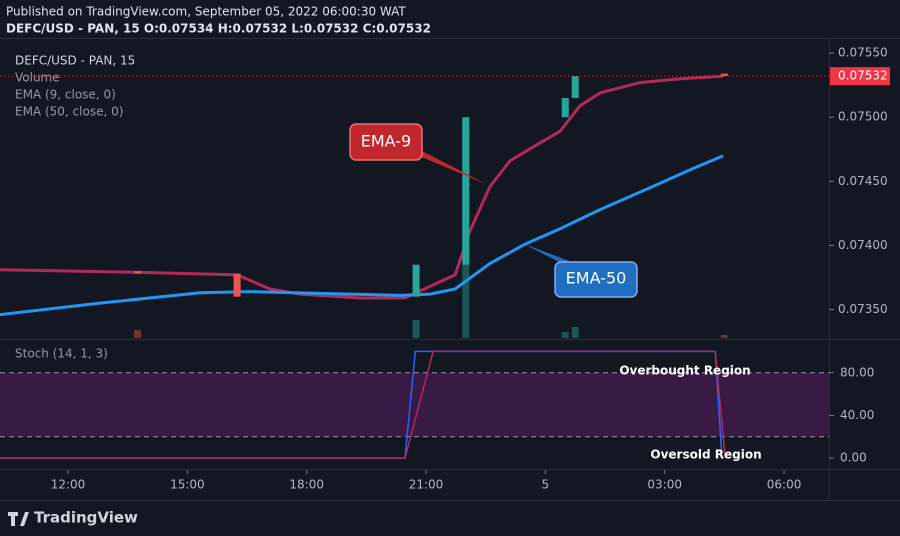 This screenshot has height=536, width=900. What do you see at coordinates (86, 518) in the screenshot?
I see `brand-name: TradingView` at bounding box center [86, 518].